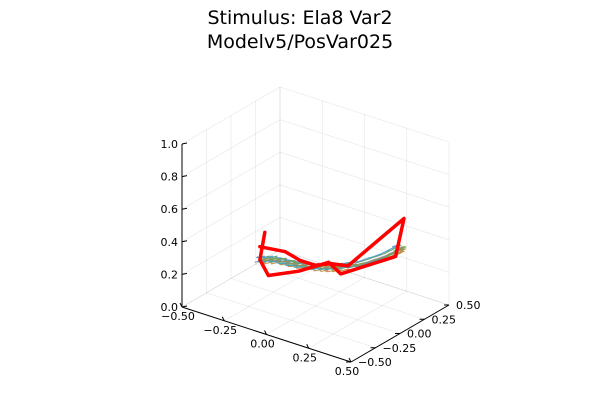  What do you see at coordinates (170, 209) in the screenshot?
I see `z-tick-label: 0.6` at bounding box center [170, 209].